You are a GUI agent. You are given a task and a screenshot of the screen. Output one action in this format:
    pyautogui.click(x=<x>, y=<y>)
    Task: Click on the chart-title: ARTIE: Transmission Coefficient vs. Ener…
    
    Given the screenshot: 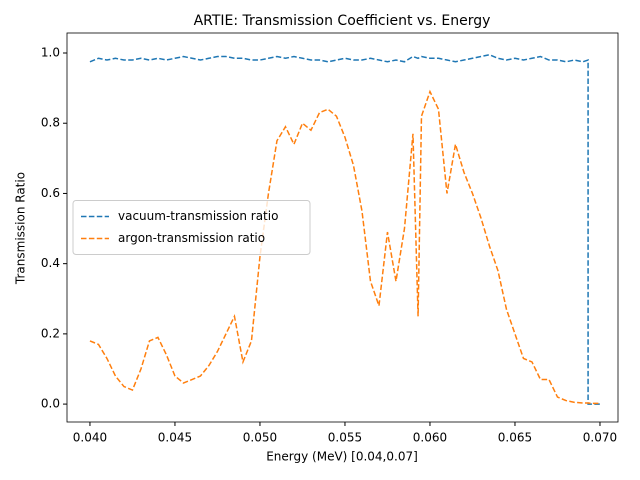 What is the action you would take?
    pyautogui.click(x=342, y=21)
    